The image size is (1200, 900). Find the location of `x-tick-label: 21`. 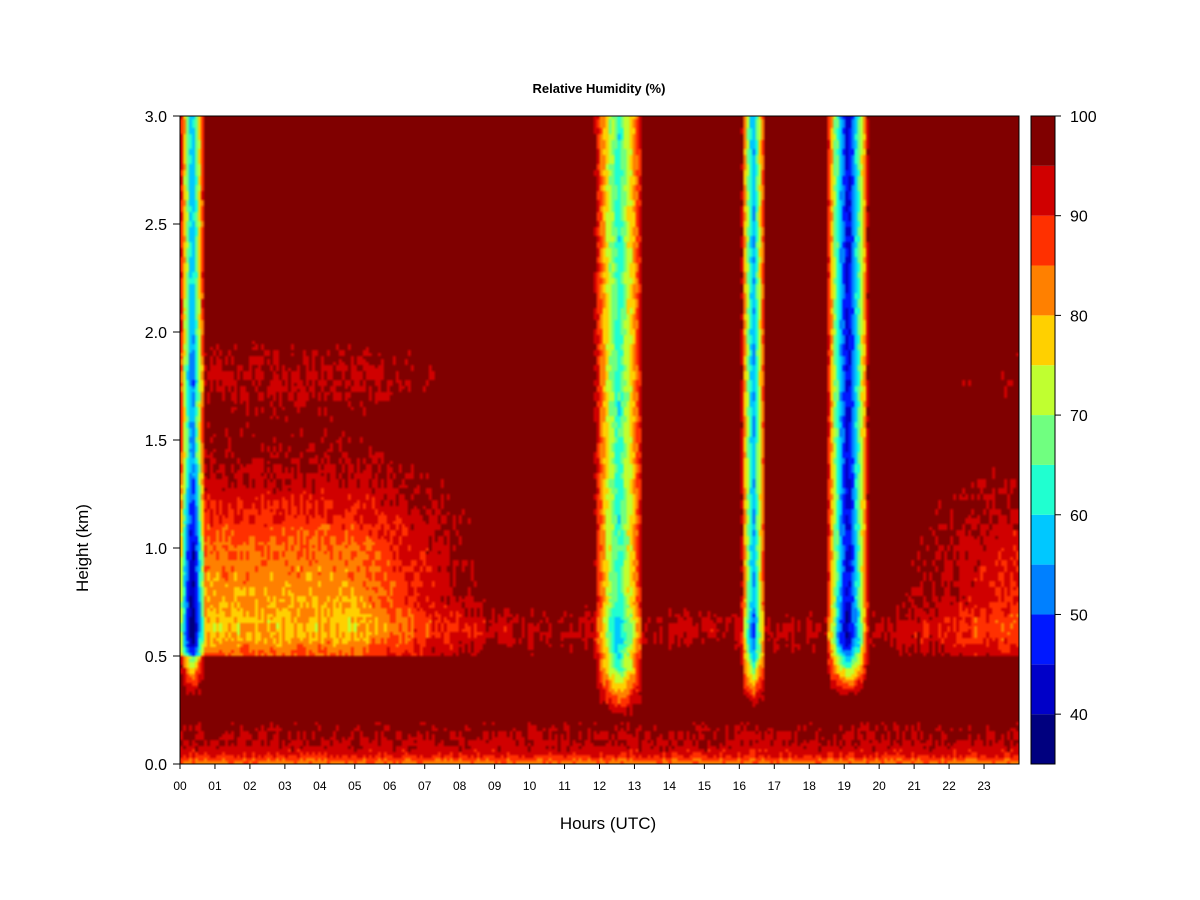

x-tick-label: 21 is located at coordinates (914, 786).